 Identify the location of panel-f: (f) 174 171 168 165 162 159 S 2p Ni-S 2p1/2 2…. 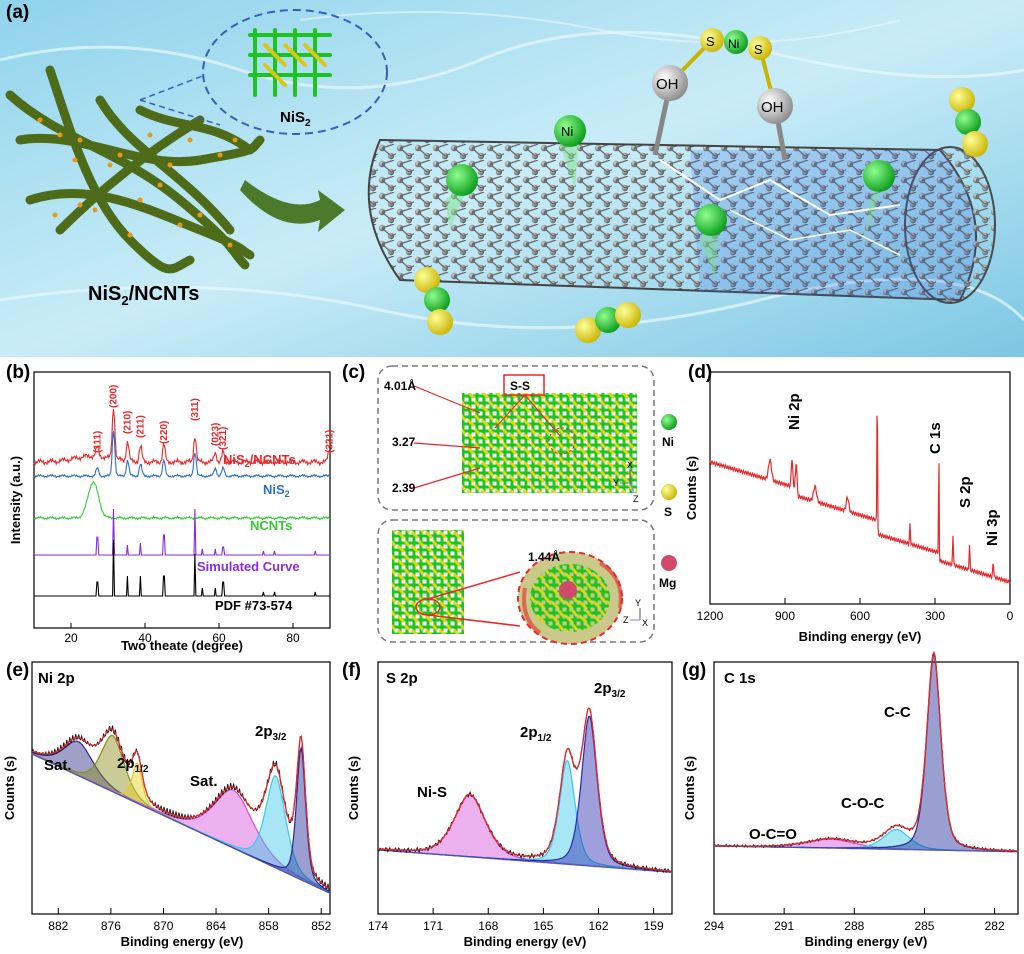
(510, 806).